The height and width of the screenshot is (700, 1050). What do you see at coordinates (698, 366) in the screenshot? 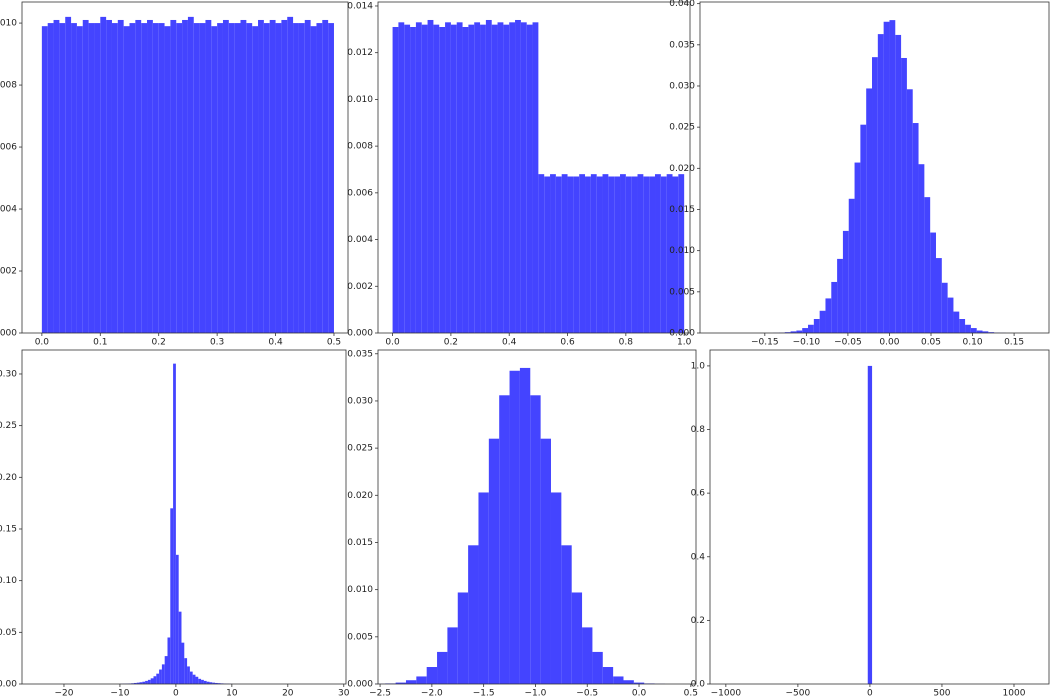
I see `y-tick-label: 1.0` at bounding box center [698, 366].